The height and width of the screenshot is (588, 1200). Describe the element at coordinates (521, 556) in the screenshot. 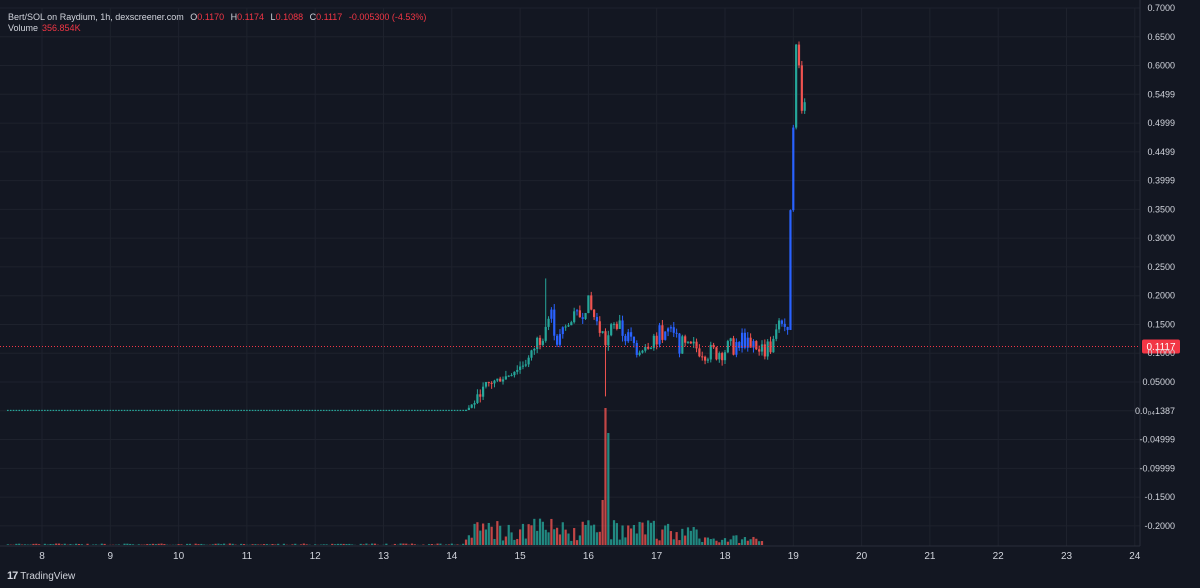

I see `time-tick-label: 15` at that location.